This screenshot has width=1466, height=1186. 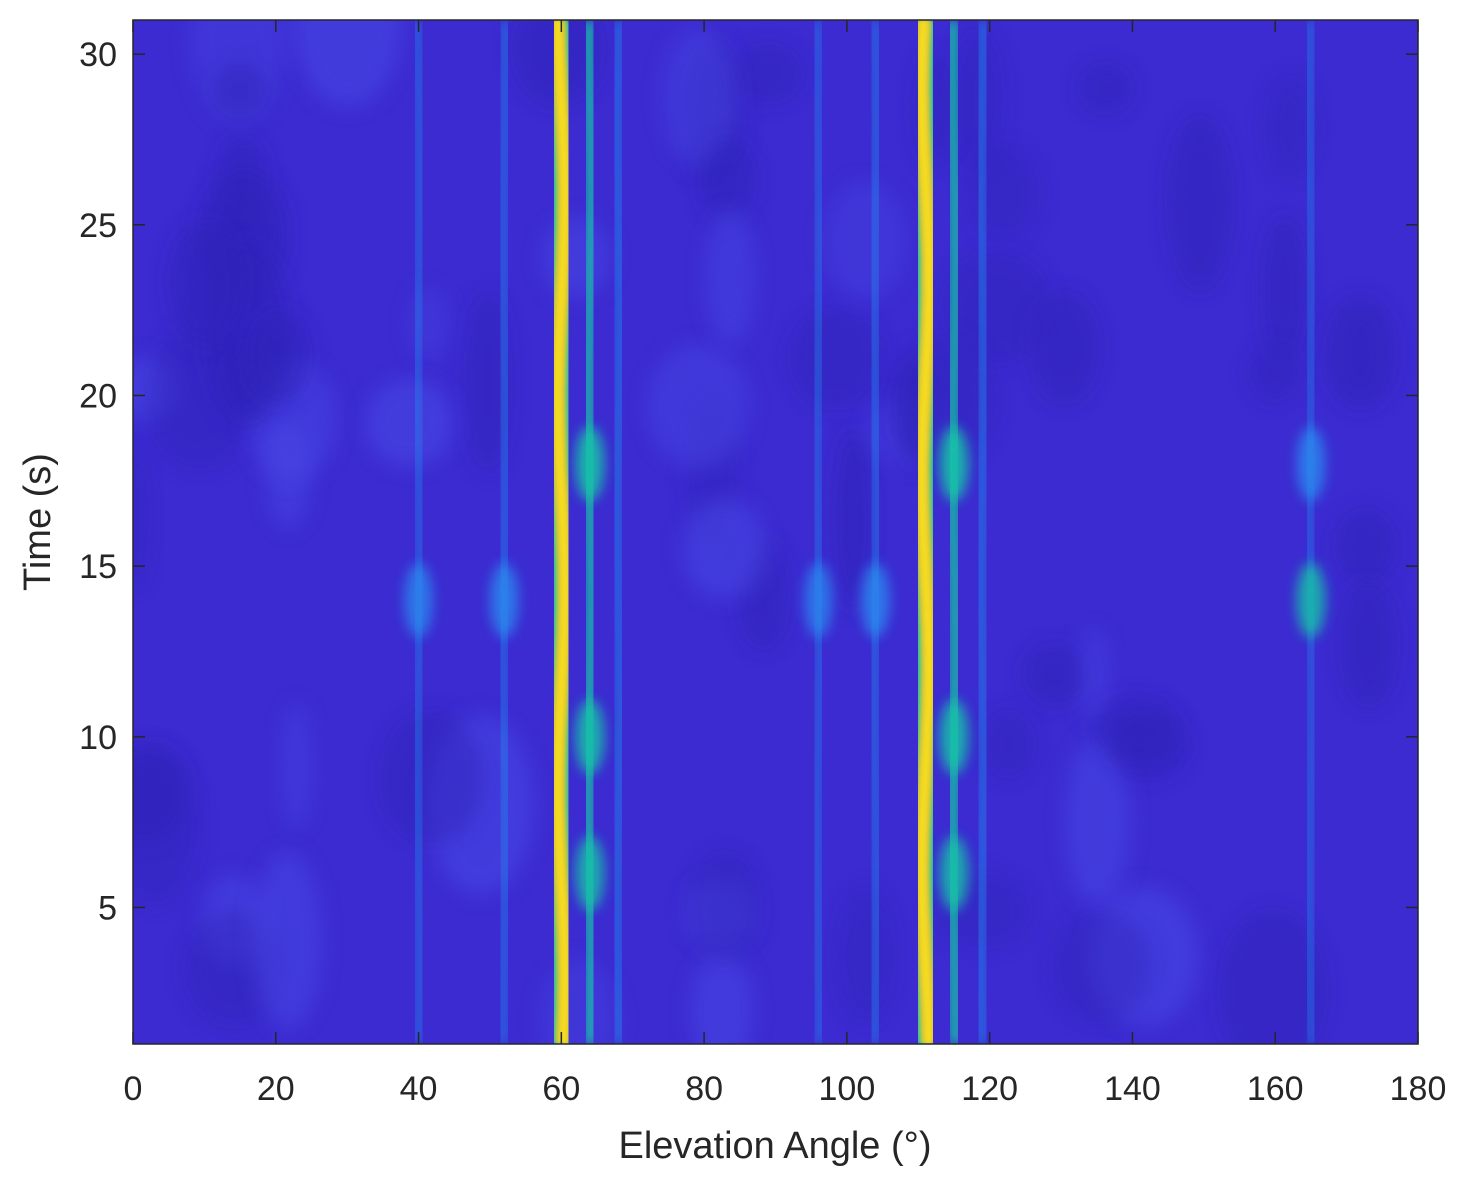 What do you see at coordinates (1275, 1089) in the screenshot?
I see `x-tick-label: 160` at bounding box center [1275, 1089].